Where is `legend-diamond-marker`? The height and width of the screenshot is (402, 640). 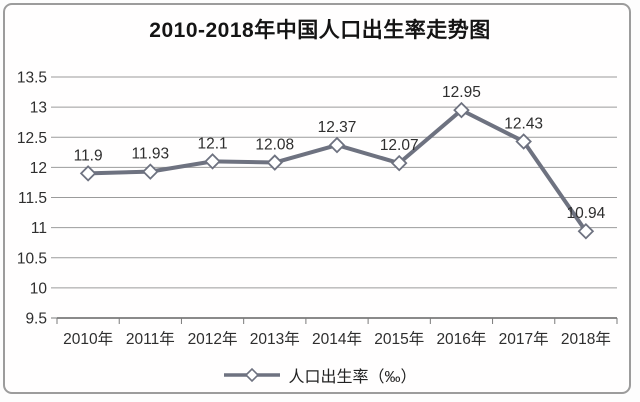
legend-diamond-marker is located at coordinates (252, 375).